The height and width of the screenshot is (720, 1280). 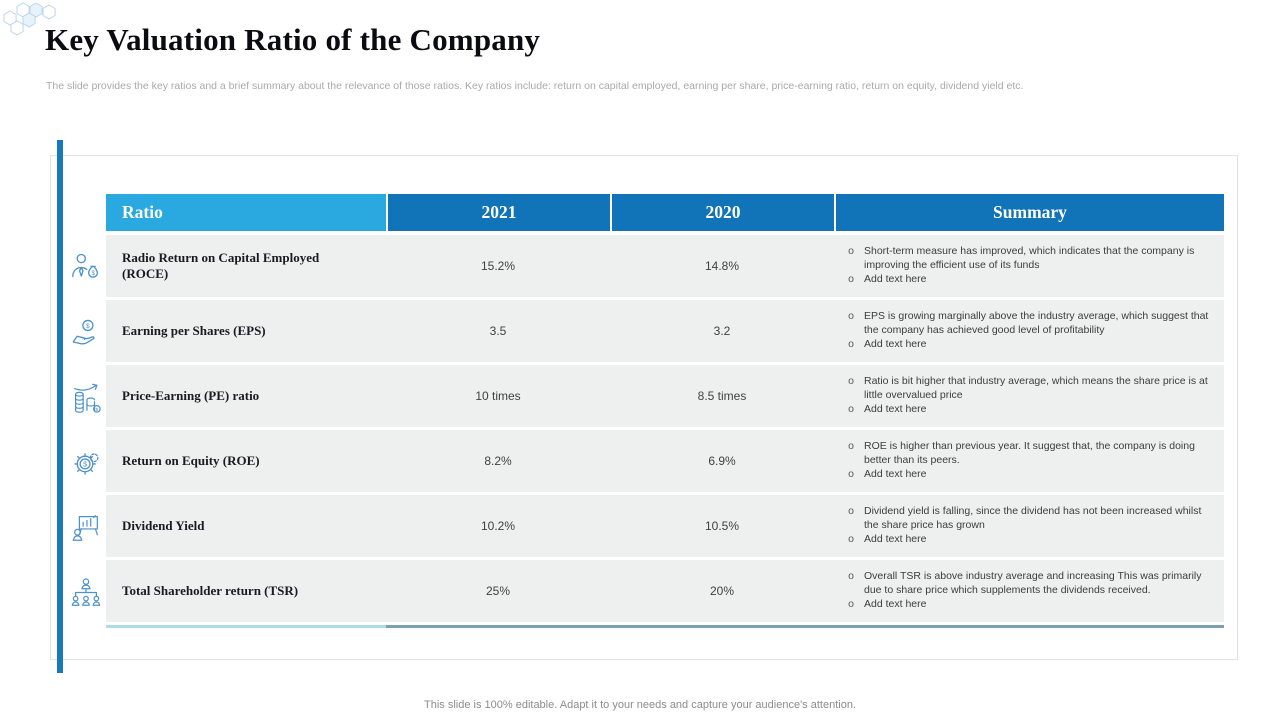 I want to click on ratio-label: Radio Return on Capital Employed (ROCE), so click(x=221, y=265).